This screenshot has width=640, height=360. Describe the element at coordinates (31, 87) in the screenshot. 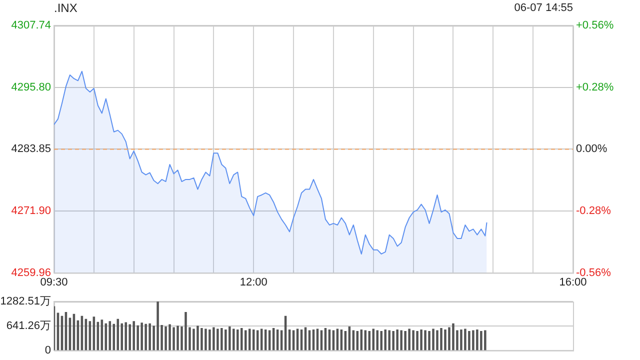

I see `y-tick-label: 4295.80` at that location.